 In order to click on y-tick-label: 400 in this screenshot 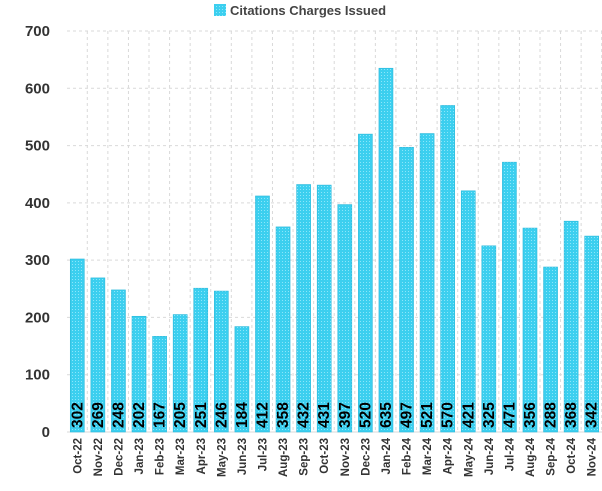, I will do `click(37, 203)`.